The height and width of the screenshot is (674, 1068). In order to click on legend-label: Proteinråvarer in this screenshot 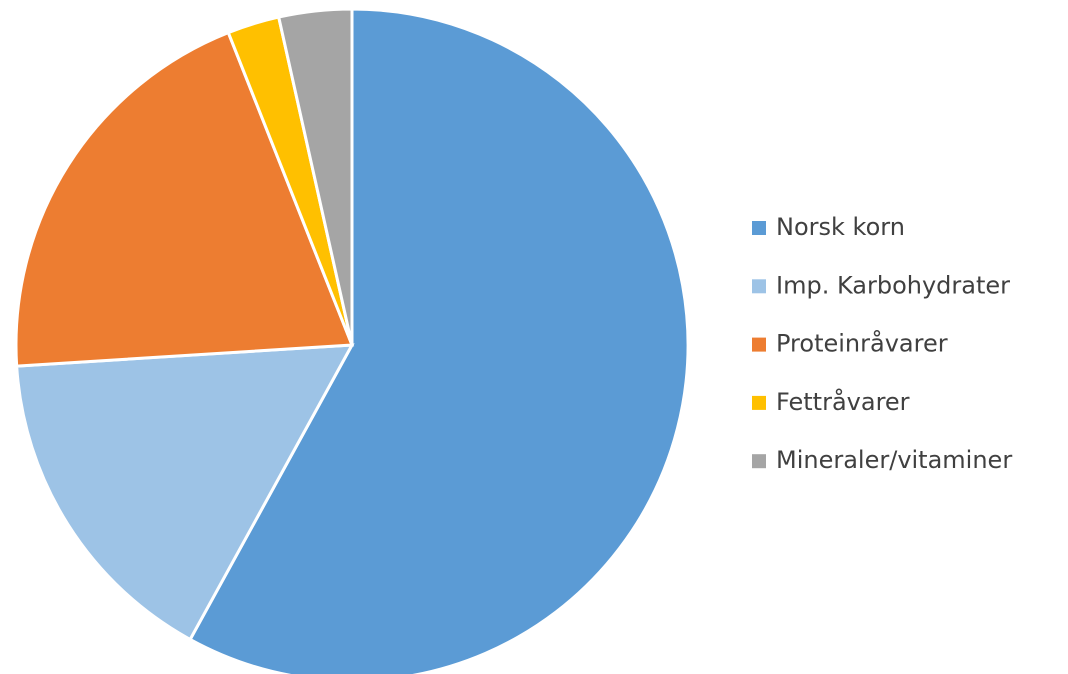, I will do `click(862, 343)`.